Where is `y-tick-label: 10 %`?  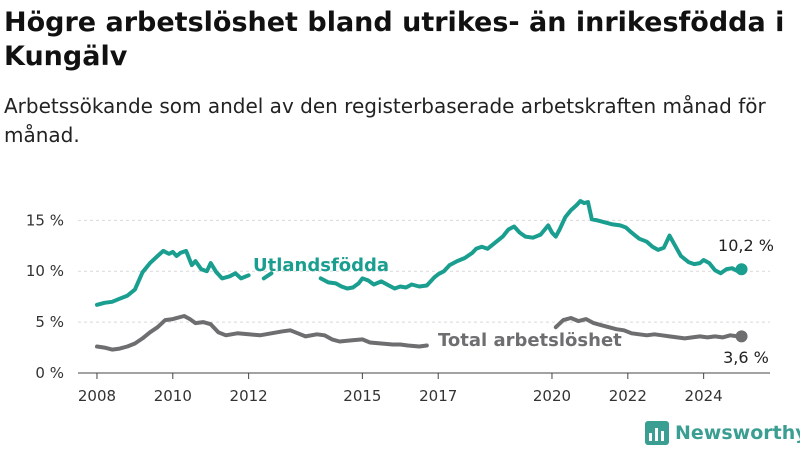
y-tick-label: 10 % is located at coordinates (45, 271).